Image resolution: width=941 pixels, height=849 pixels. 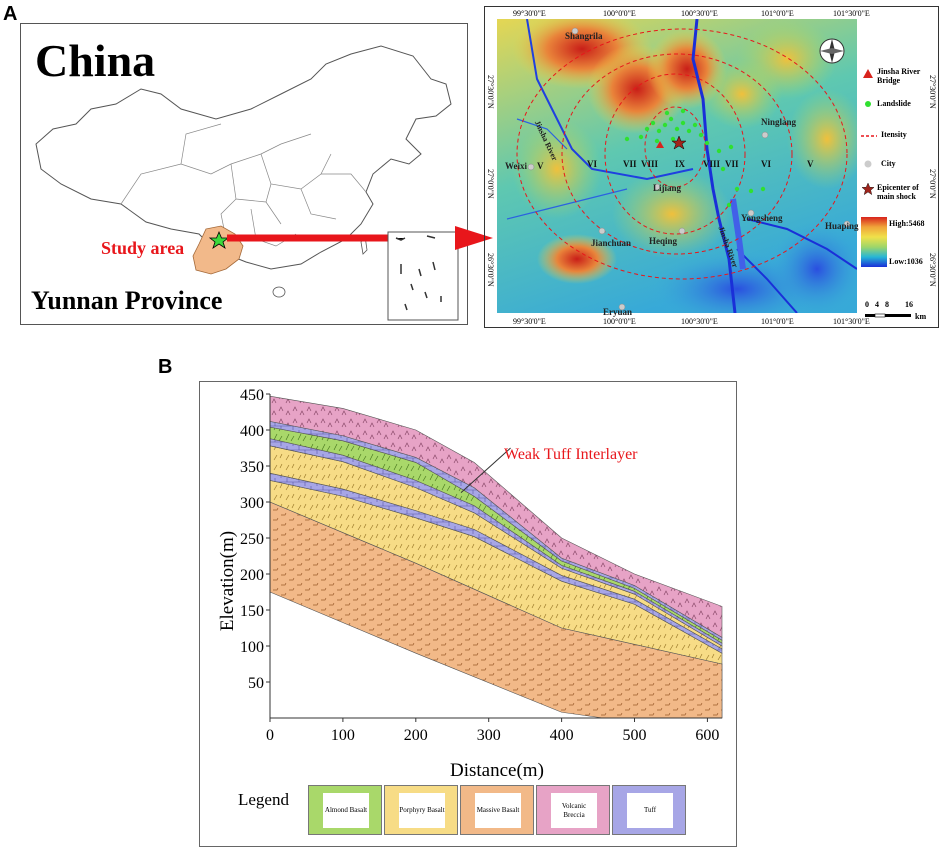 What do you see at coordinates (899, 76) in the screenshot?
I see `legend-bridge-label: Jinsha River Bridge` at bounding box center [899, 76].